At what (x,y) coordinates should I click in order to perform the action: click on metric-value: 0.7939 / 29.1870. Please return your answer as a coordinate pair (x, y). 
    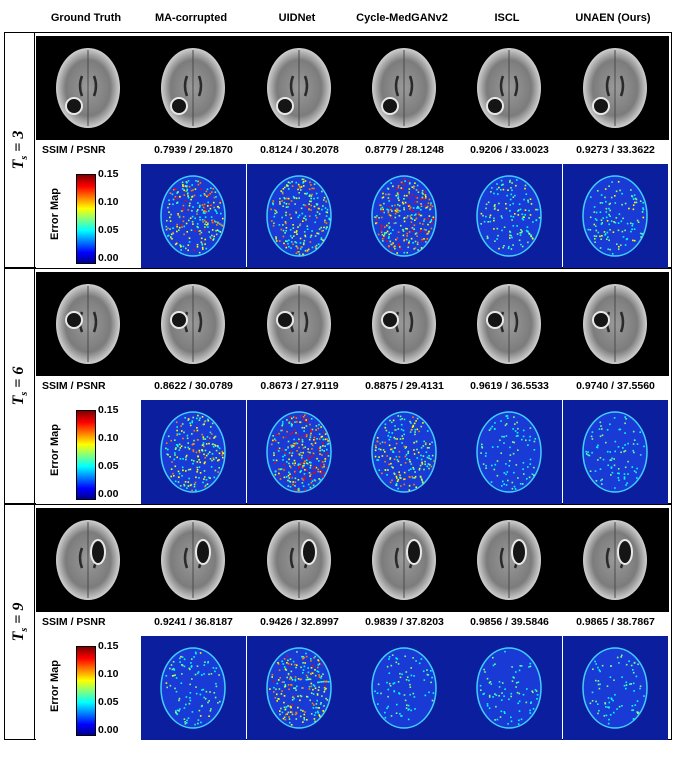
    Looking at the image, I should click on (193, 150).